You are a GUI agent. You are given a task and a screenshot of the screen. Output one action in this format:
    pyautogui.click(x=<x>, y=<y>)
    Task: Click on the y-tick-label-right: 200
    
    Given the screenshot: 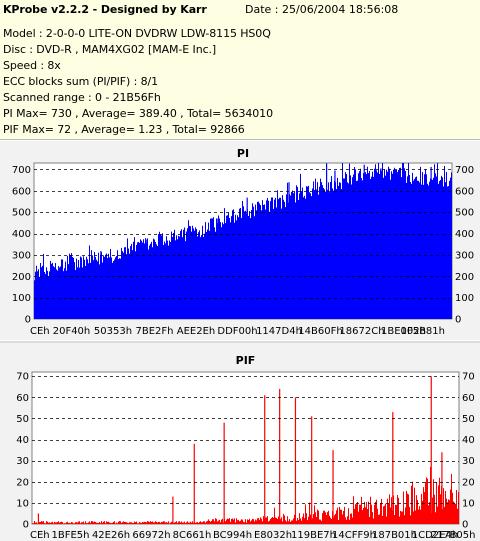 What is the action you would take?
    pyautogui.click(x=464, y=277)
    